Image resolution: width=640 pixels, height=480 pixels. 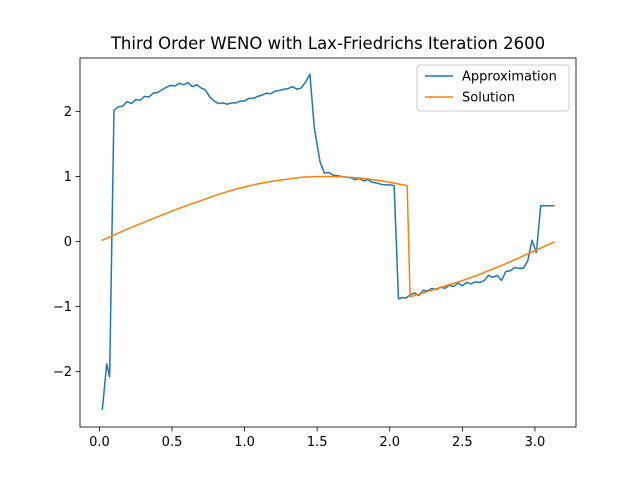 I want to click on y-tick-label: −2, so click(x=62, y=372).